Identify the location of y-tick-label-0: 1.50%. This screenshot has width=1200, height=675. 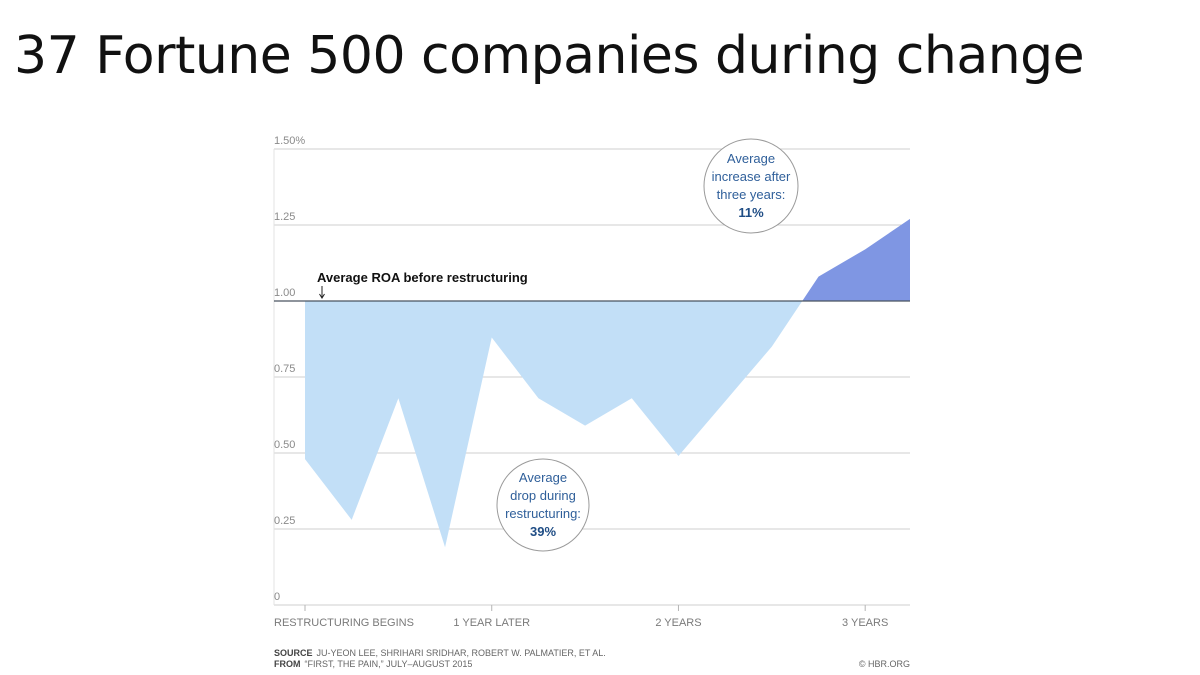
(289, 141).